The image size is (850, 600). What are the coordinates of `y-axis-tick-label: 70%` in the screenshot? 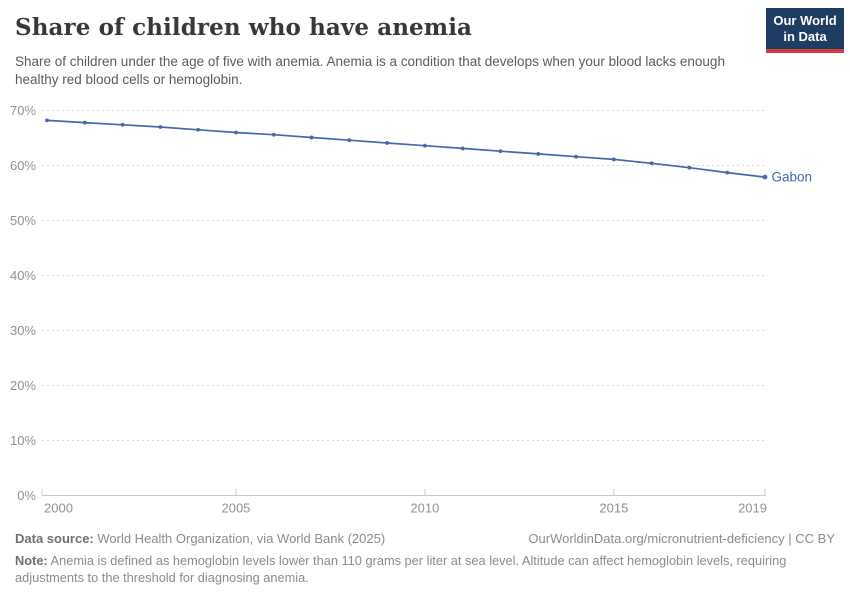 It's located at (23, 110).